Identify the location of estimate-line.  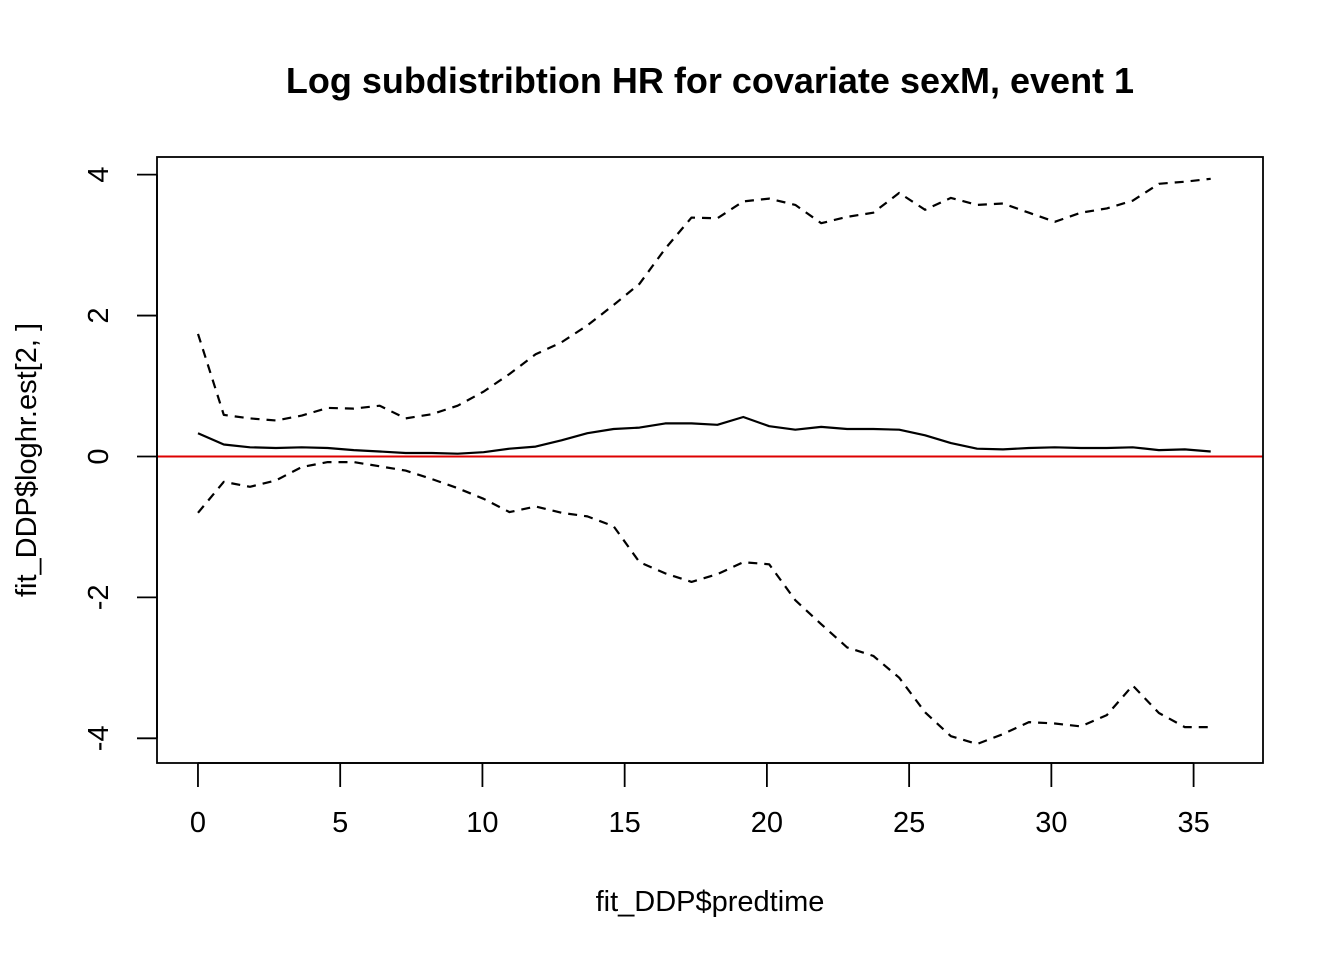
(704, 435).